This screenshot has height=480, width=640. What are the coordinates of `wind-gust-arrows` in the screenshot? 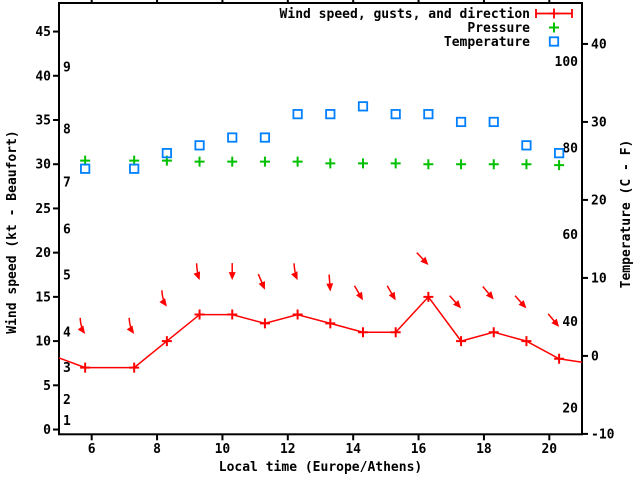 It's located at (318, 293).